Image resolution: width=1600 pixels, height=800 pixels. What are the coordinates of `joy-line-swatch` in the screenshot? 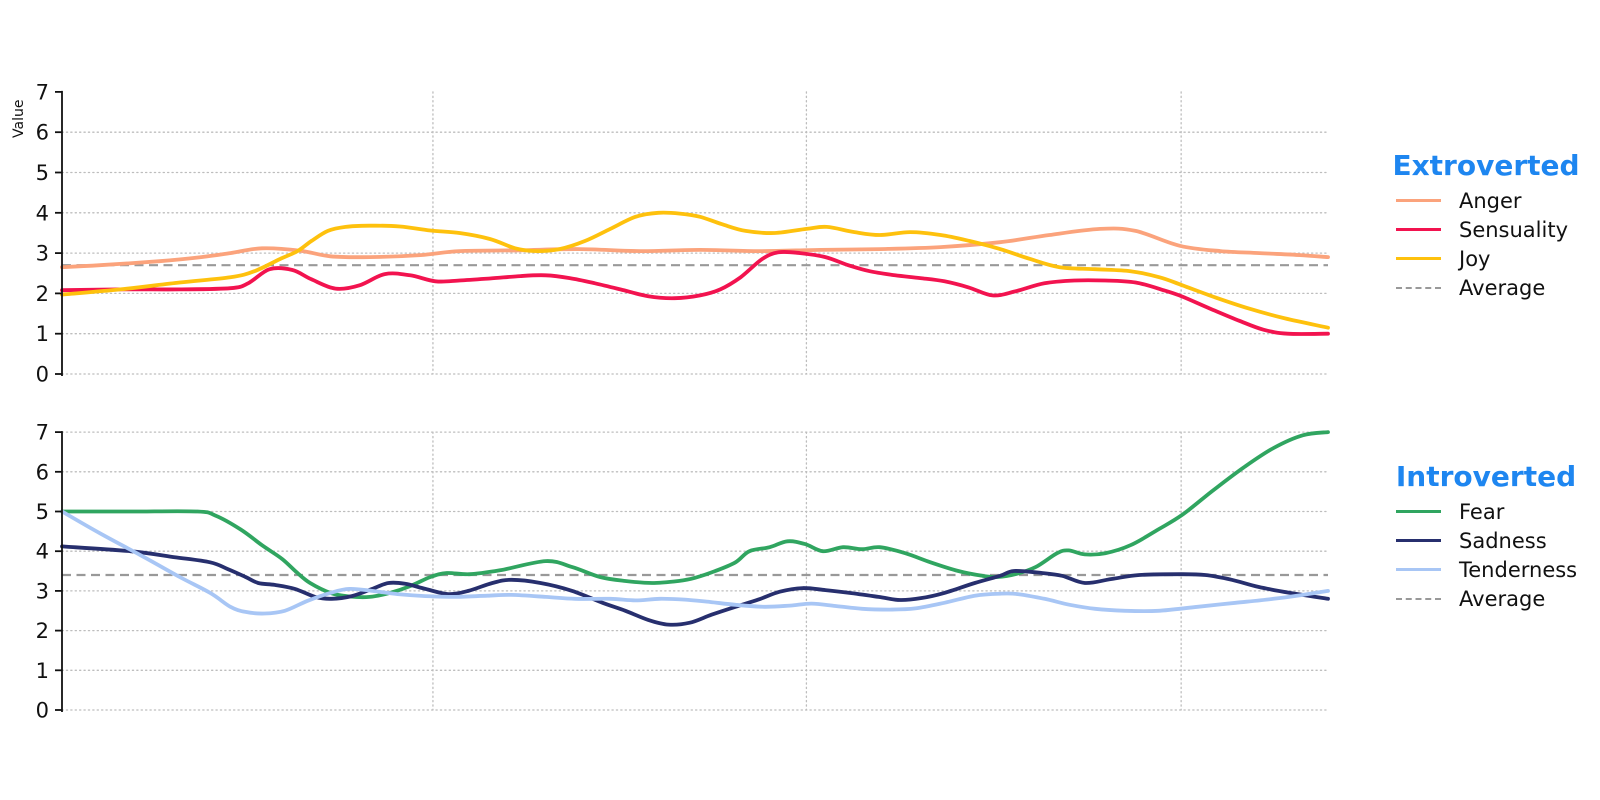 It's located at (1418, 258).